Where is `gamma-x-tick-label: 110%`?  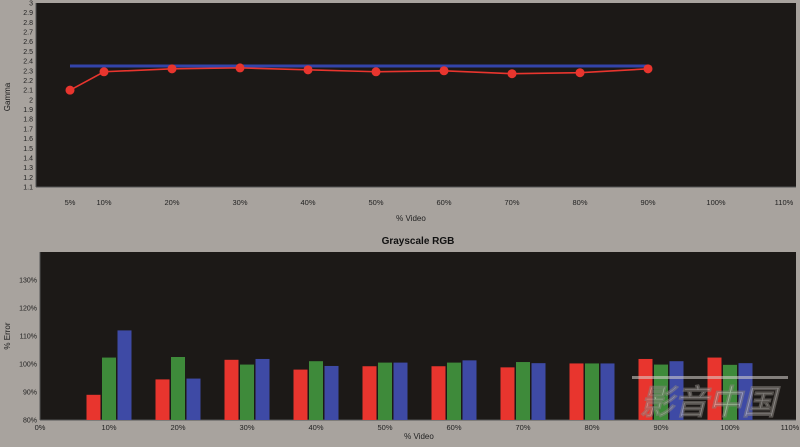
gamma-x-tick-label: 110% is located at coordinates (784, 202).